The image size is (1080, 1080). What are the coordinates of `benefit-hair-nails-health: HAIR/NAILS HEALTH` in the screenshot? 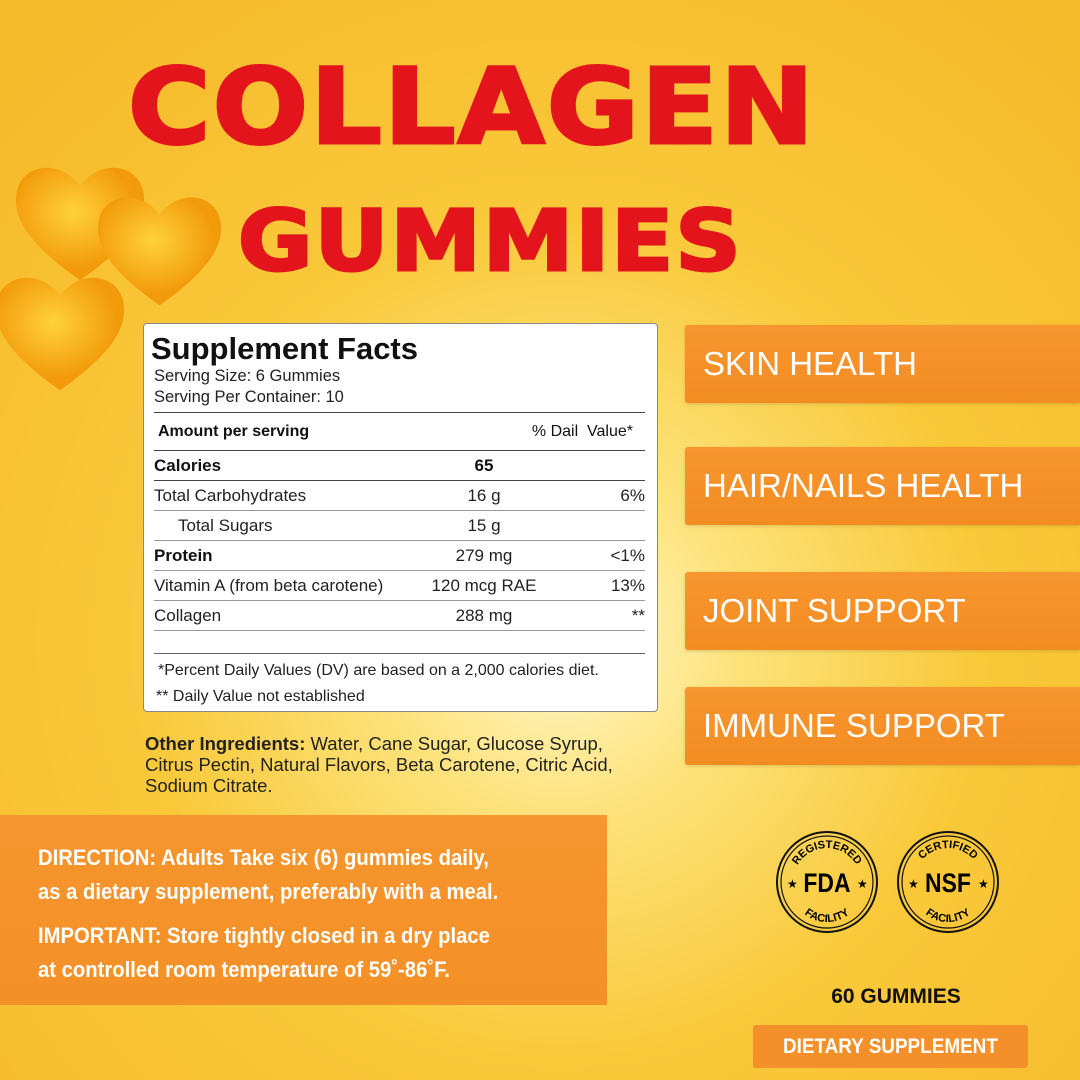 It's located at (882, 486).